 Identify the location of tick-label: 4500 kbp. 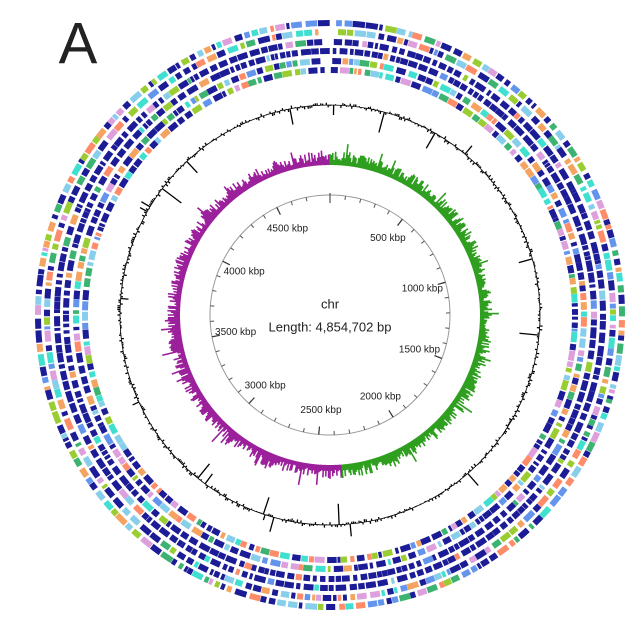
(288, 229).